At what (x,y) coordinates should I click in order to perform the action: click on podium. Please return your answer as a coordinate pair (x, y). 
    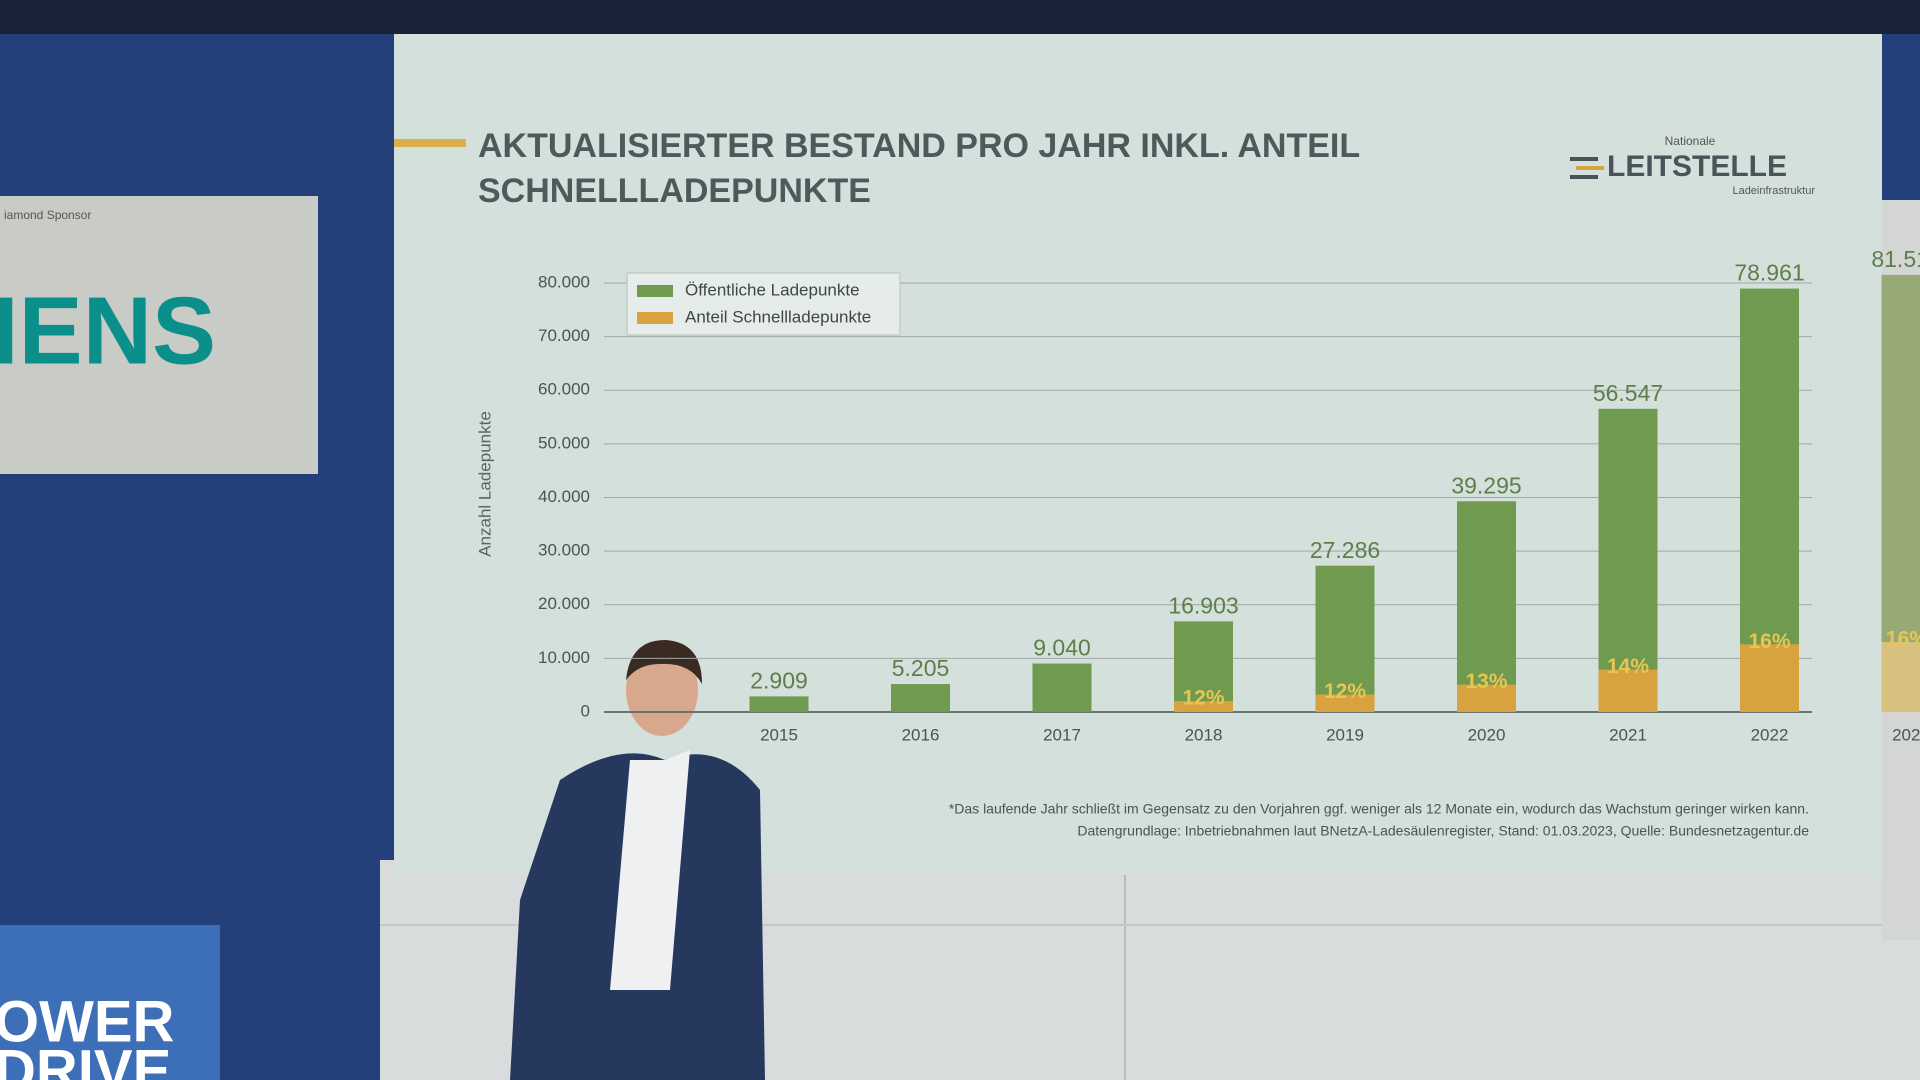
    Looking at the image, I should click on (110, 1002).